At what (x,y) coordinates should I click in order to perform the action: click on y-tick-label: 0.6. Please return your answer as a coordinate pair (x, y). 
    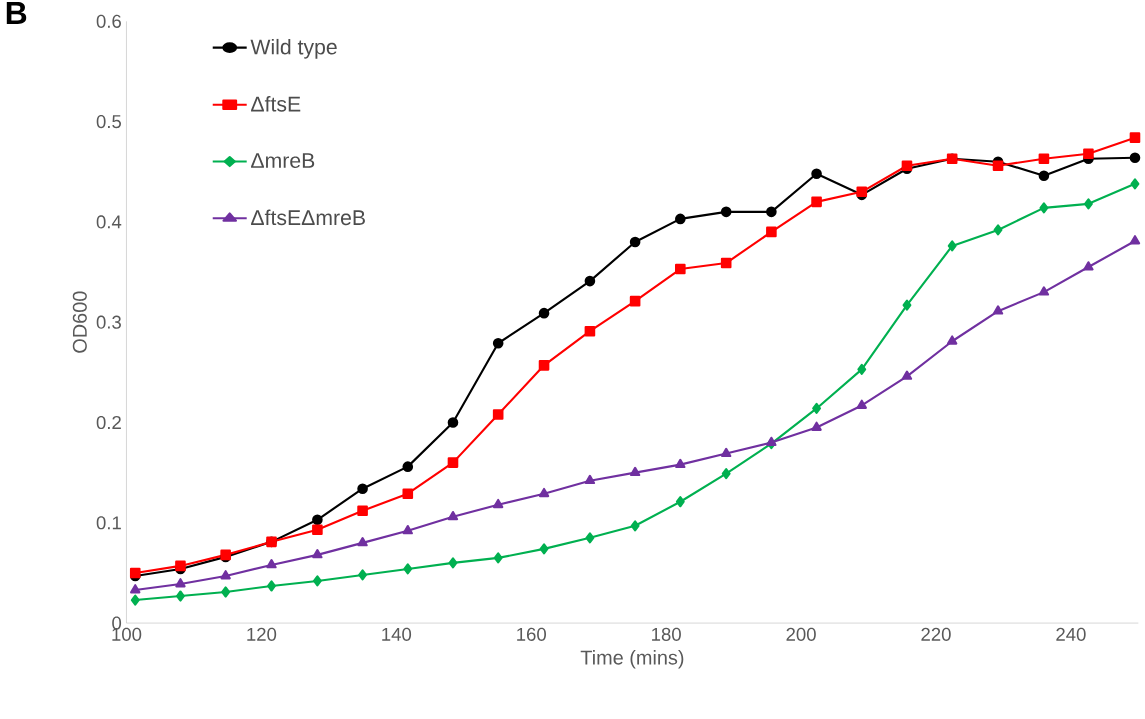
    Looking at the image, I should click on (108, 21).